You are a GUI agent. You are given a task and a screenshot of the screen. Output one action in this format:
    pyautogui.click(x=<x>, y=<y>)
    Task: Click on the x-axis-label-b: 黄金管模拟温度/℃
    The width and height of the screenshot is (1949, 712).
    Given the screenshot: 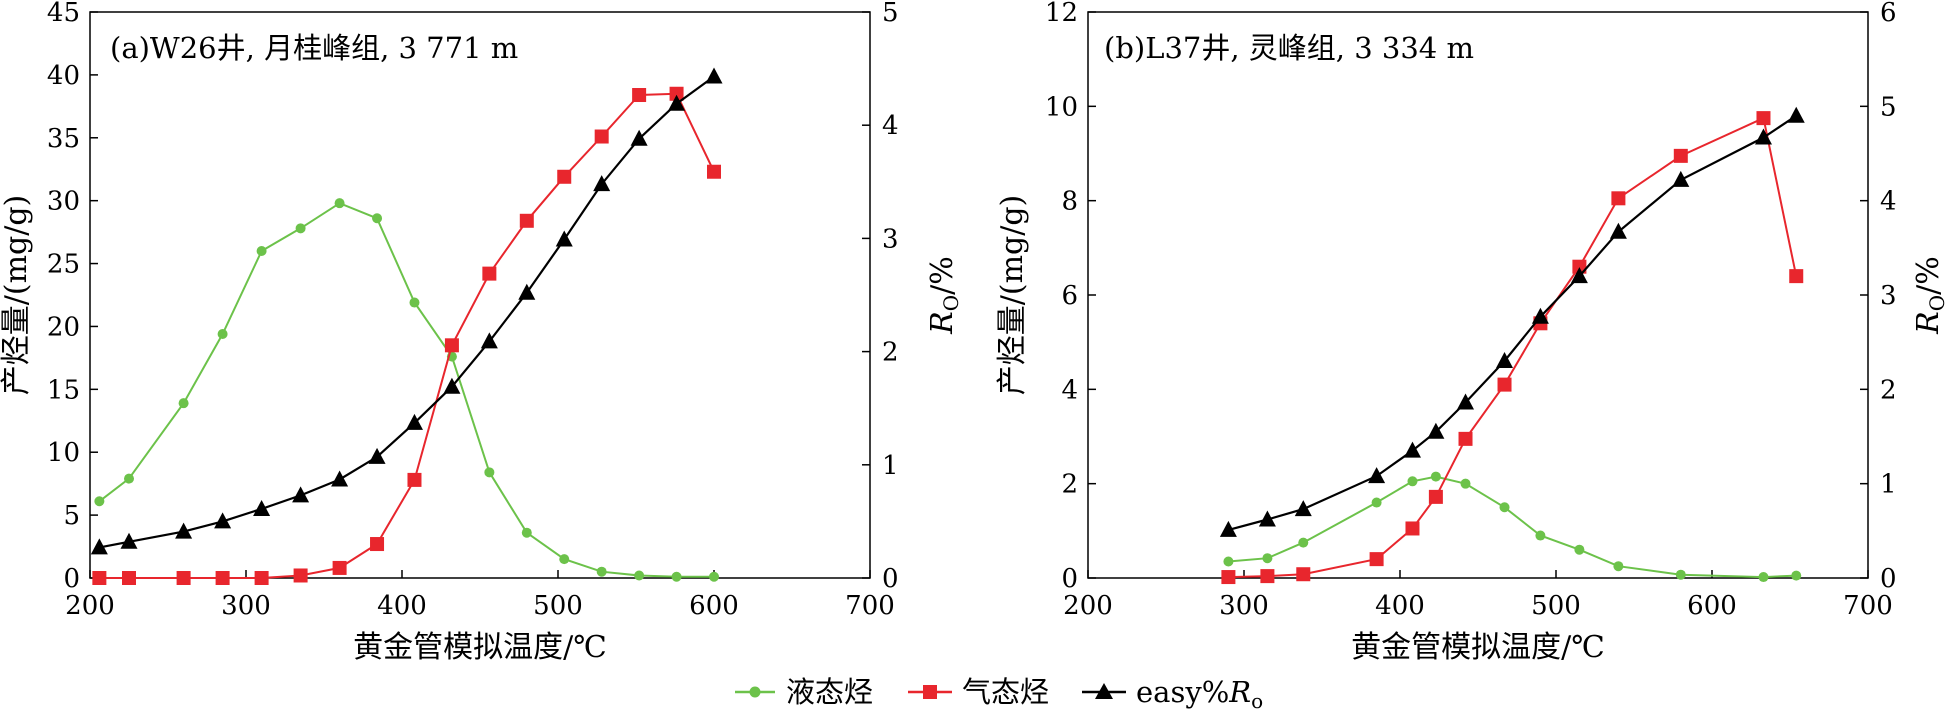 What is the action you would take?
    pyautogui.click(x=1478, y=647)
    